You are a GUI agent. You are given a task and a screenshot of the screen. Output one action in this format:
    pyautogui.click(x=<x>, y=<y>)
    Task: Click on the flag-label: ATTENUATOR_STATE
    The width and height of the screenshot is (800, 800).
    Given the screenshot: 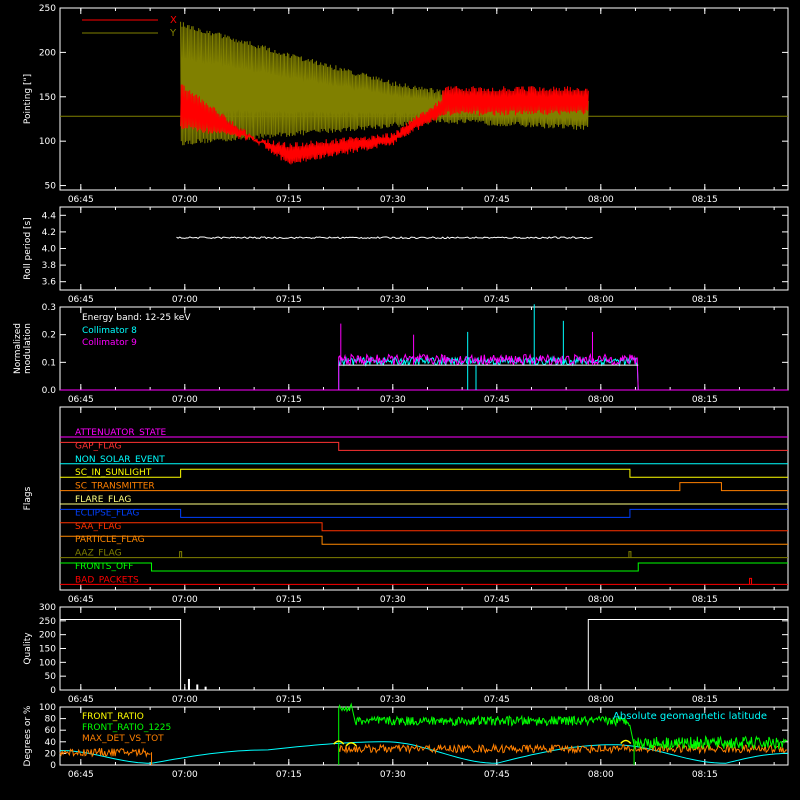 What is the action you would take?
    pyautogui.click(x=121, y=433)
    